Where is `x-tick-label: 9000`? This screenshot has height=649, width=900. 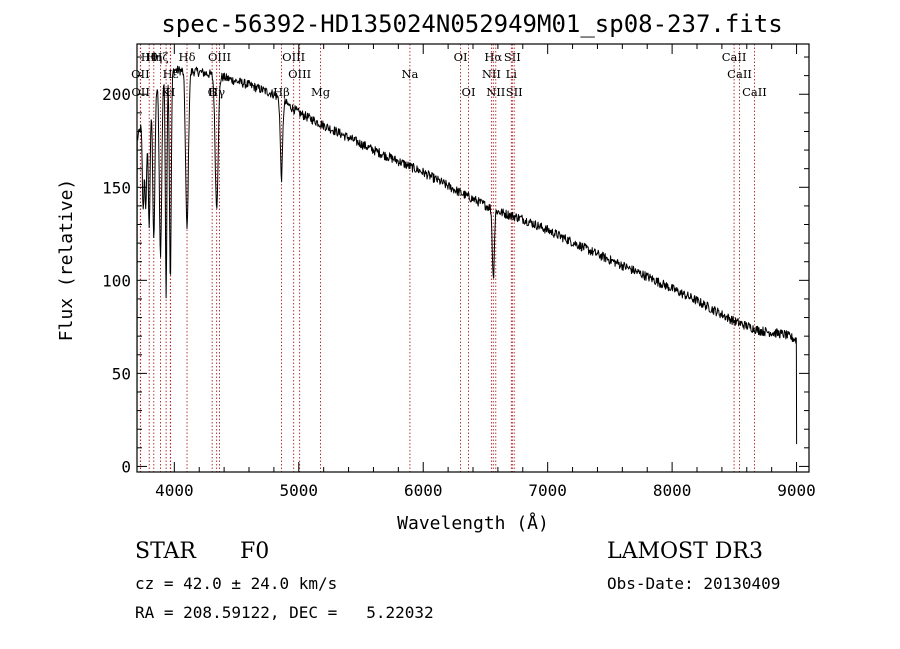 x-tick-label: 9000 is located at coordinates (796, 490).